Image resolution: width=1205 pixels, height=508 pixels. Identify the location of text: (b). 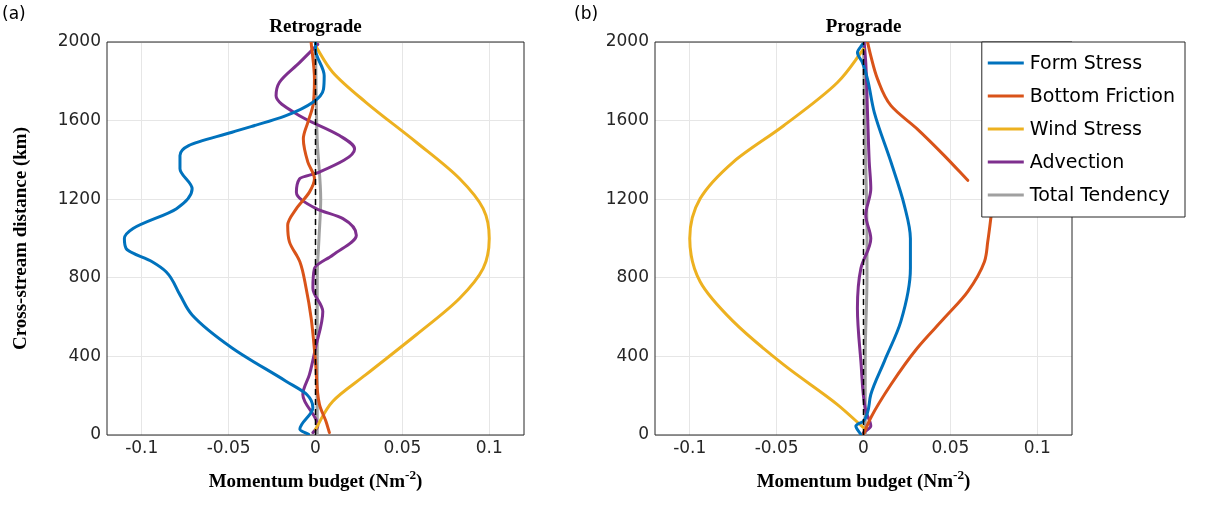
(586, 13).